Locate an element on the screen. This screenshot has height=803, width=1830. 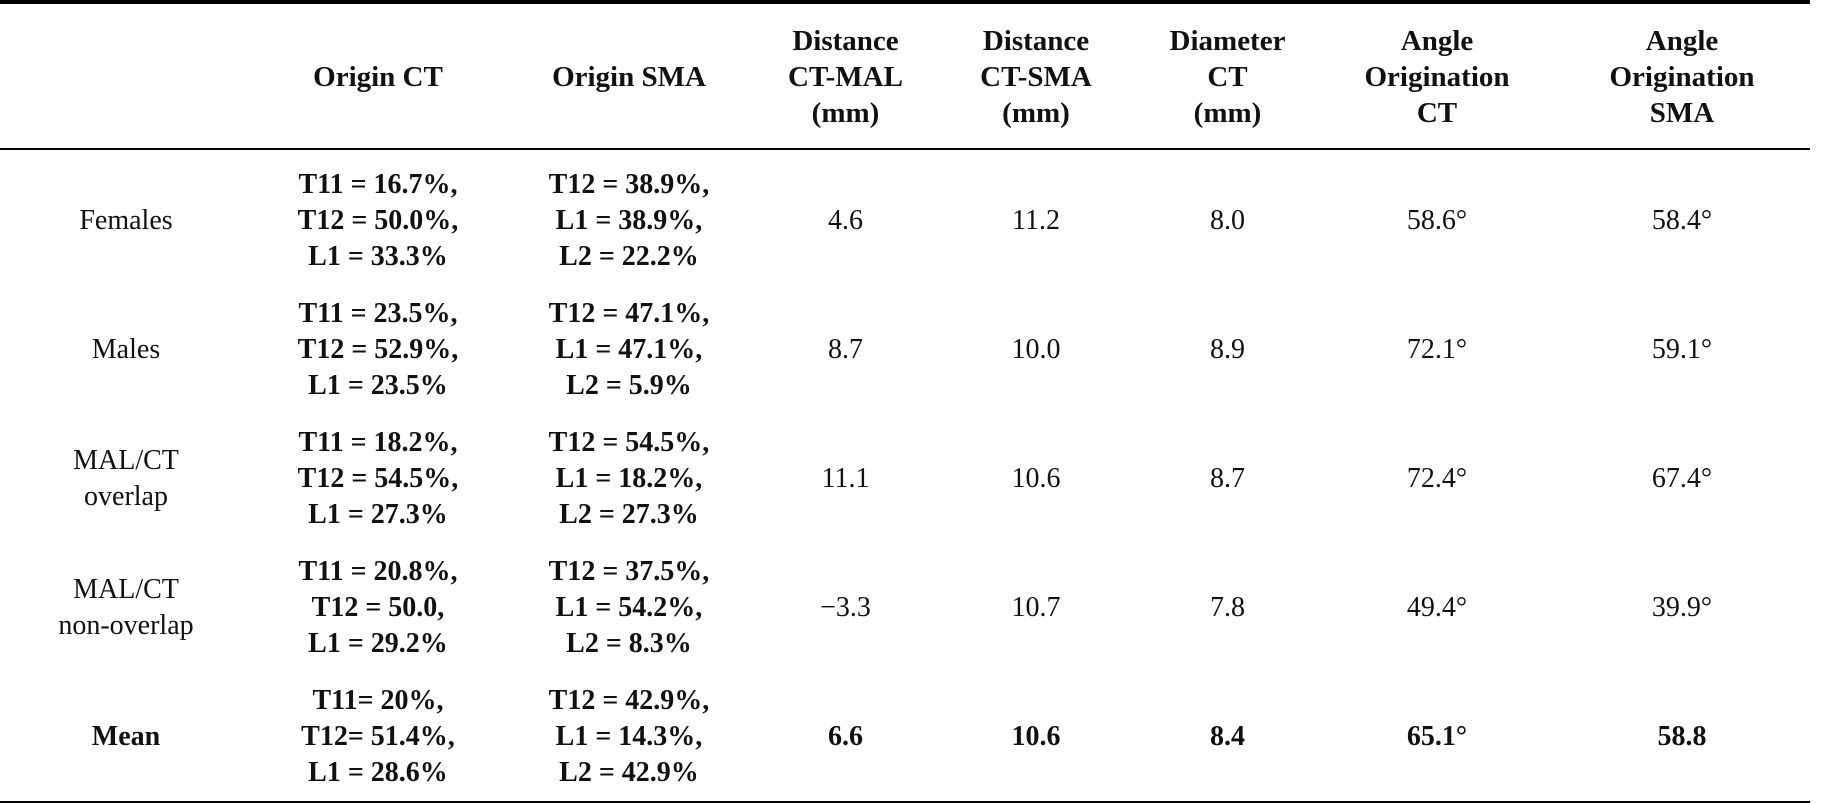
diameter-ct-cell: 8.7 is located at coordinates (1227, 478).